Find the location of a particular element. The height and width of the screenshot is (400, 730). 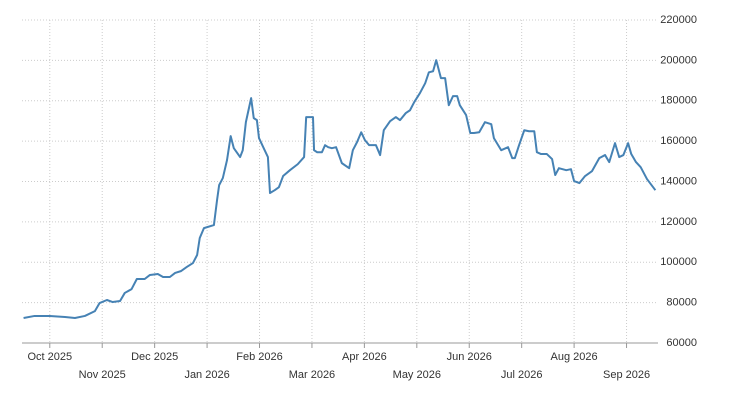

x-tick-label: Jul 2026 is located at coordinates (522, 375).